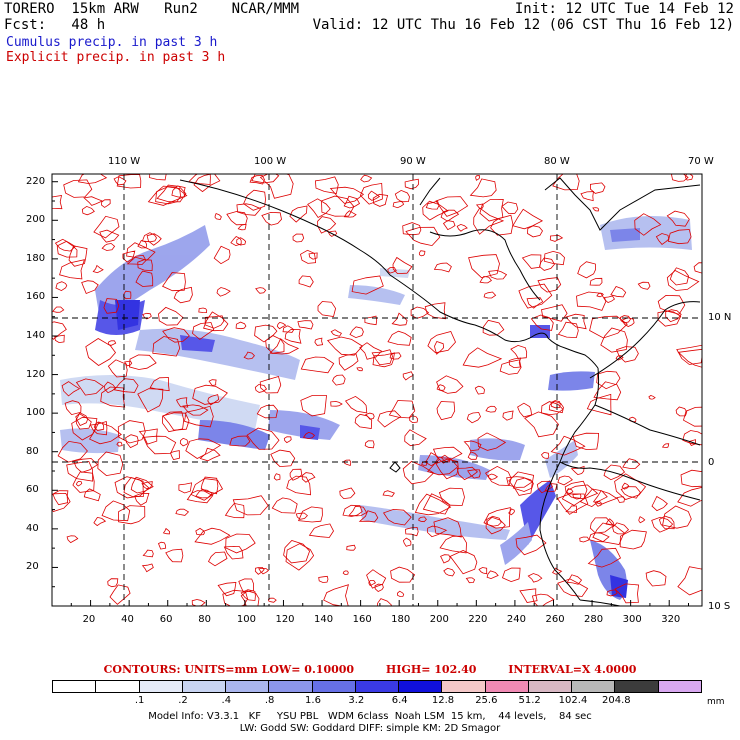  What do you see at coordinates (226, 700) in the screenshot?
I see `color-scale-label: .4` at bounding box center [226, 700].